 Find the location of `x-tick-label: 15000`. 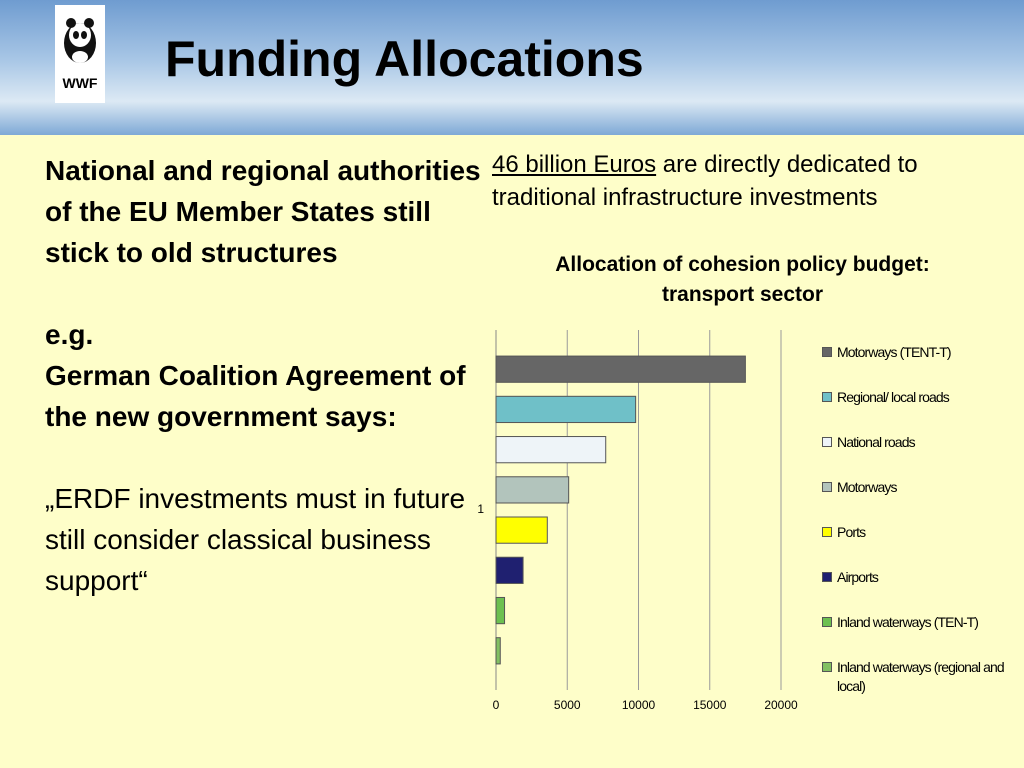

x-tick-label: 15000 is located at coordinates (710, 705).